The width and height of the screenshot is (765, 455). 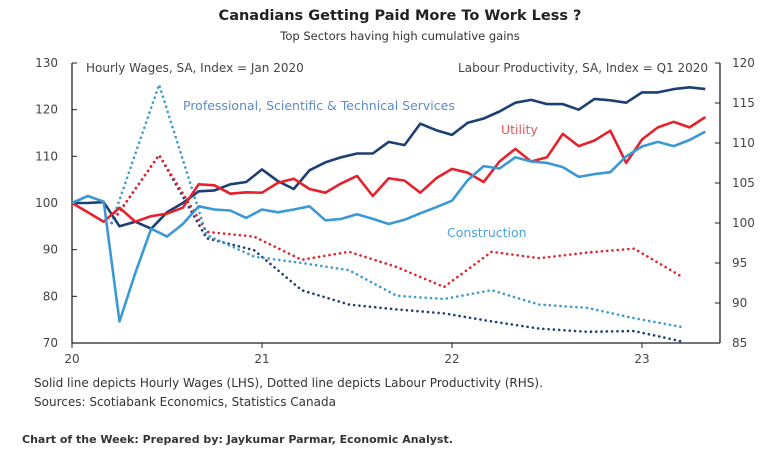 What do you see at coordinates (487, 232) in the screenshot?
I see `annotation-construction: Construction` at bounding box center [487, 232].